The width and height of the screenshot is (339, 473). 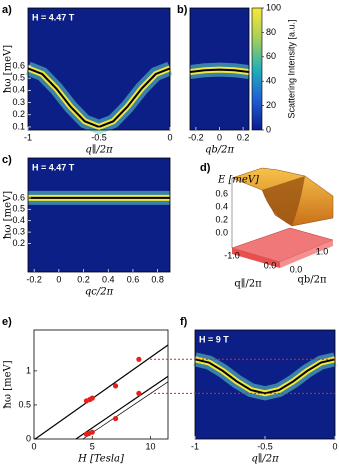 What do you see at coordinates (312, 280) in the screenshot?
I see `y-axis-label: qb/2π` at bounding box center [312, 280].